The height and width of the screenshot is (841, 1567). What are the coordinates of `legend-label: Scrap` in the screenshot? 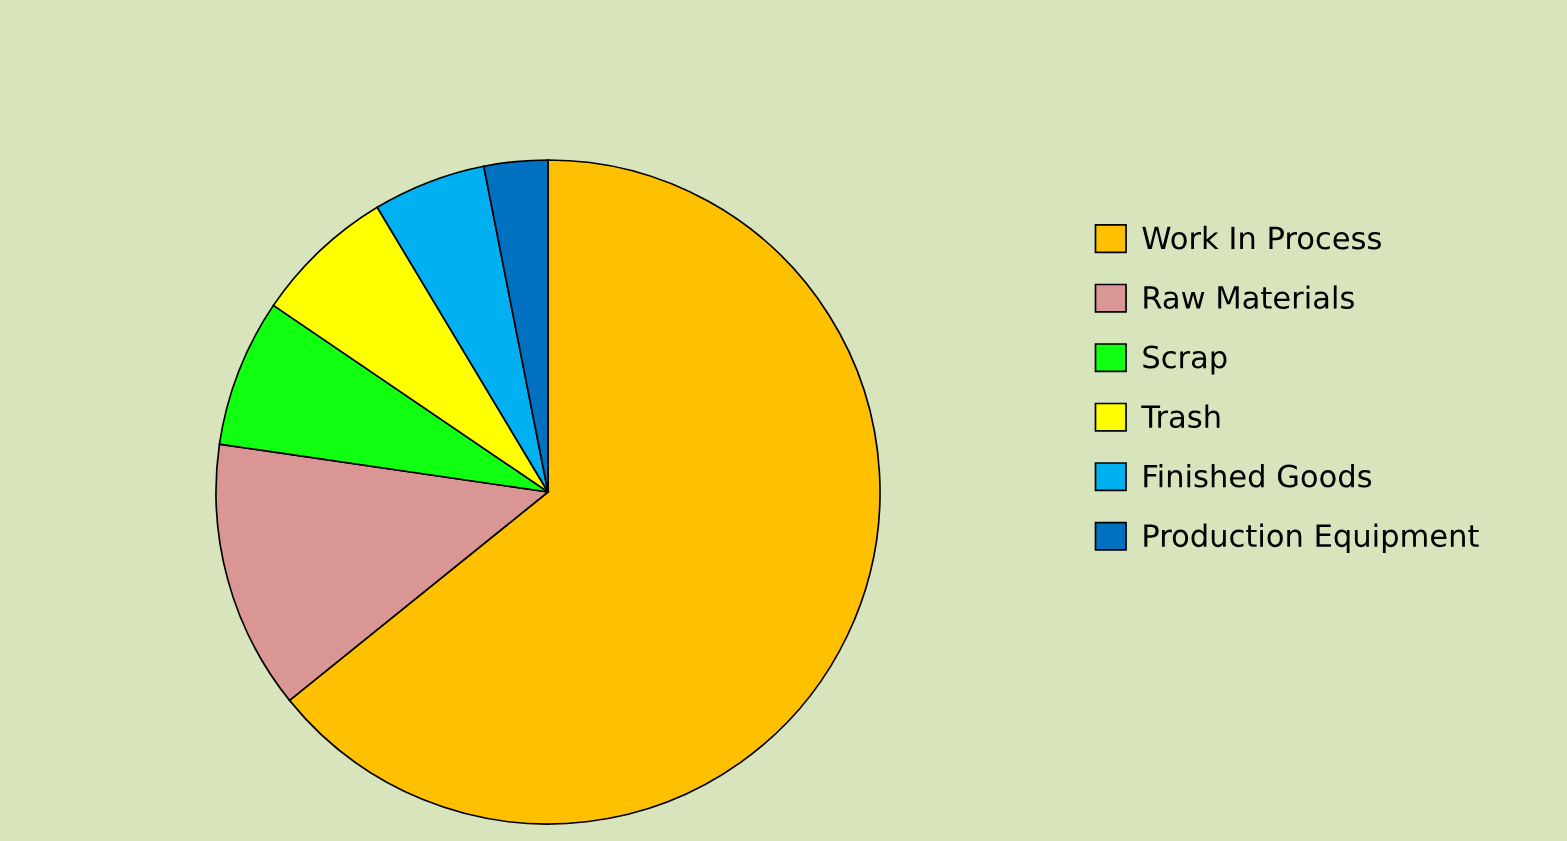 It's located at (1185, 360).